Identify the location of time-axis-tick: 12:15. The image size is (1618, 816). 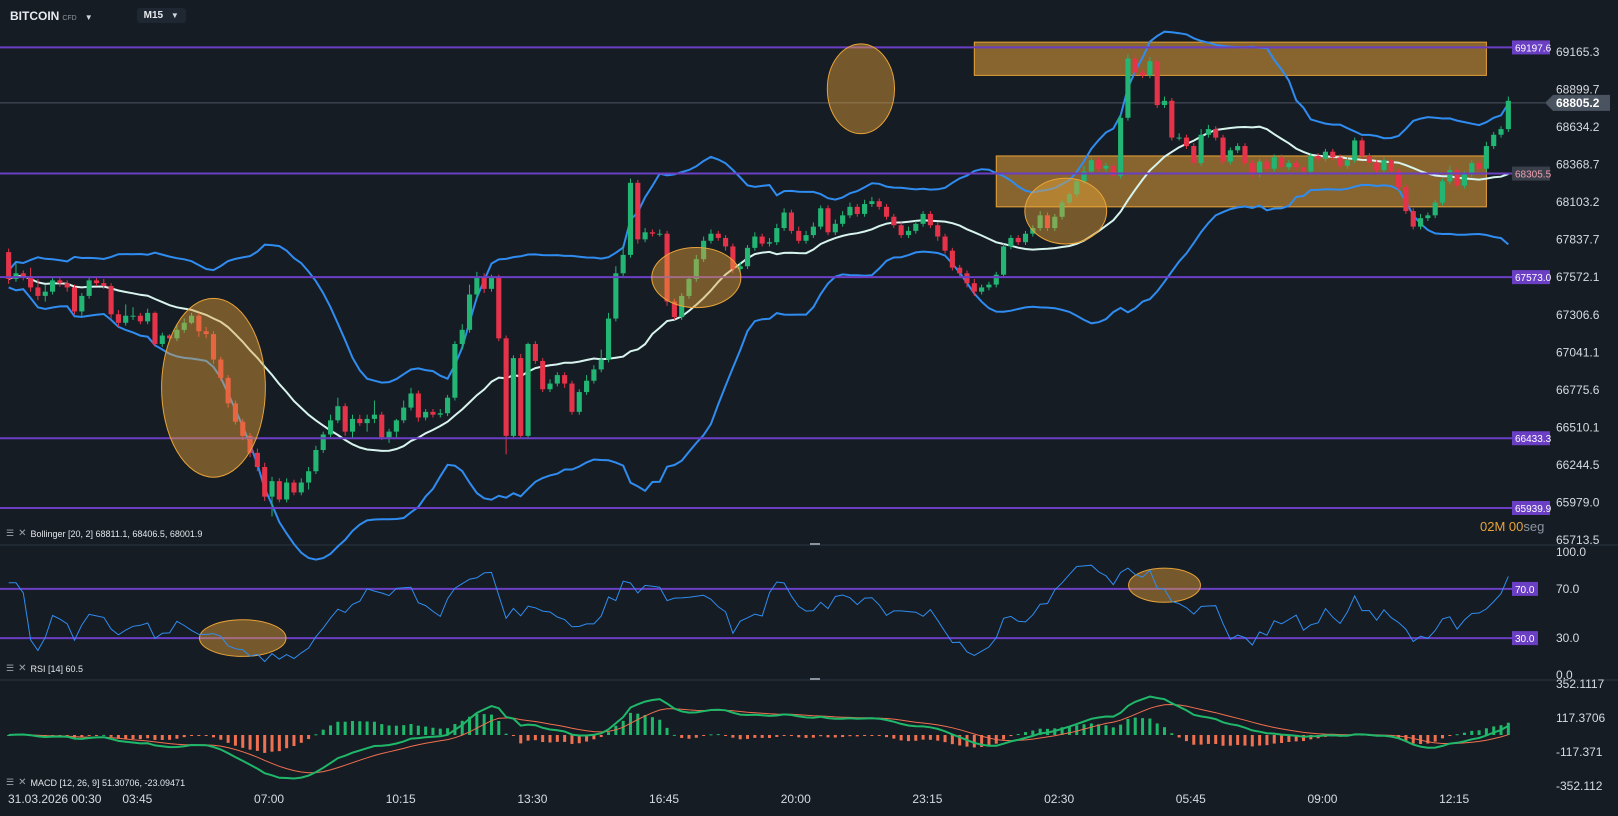
(1454, 799).